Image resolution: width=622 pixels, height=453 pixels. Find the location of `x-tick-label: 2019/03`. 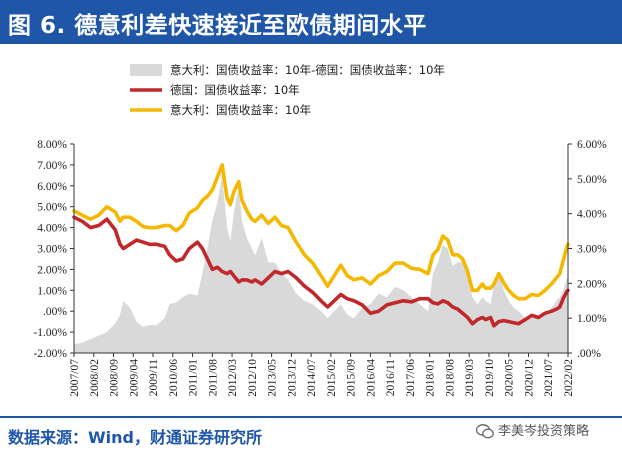

x-tick-label: 2019/03 is located at coordinates (470, 378).